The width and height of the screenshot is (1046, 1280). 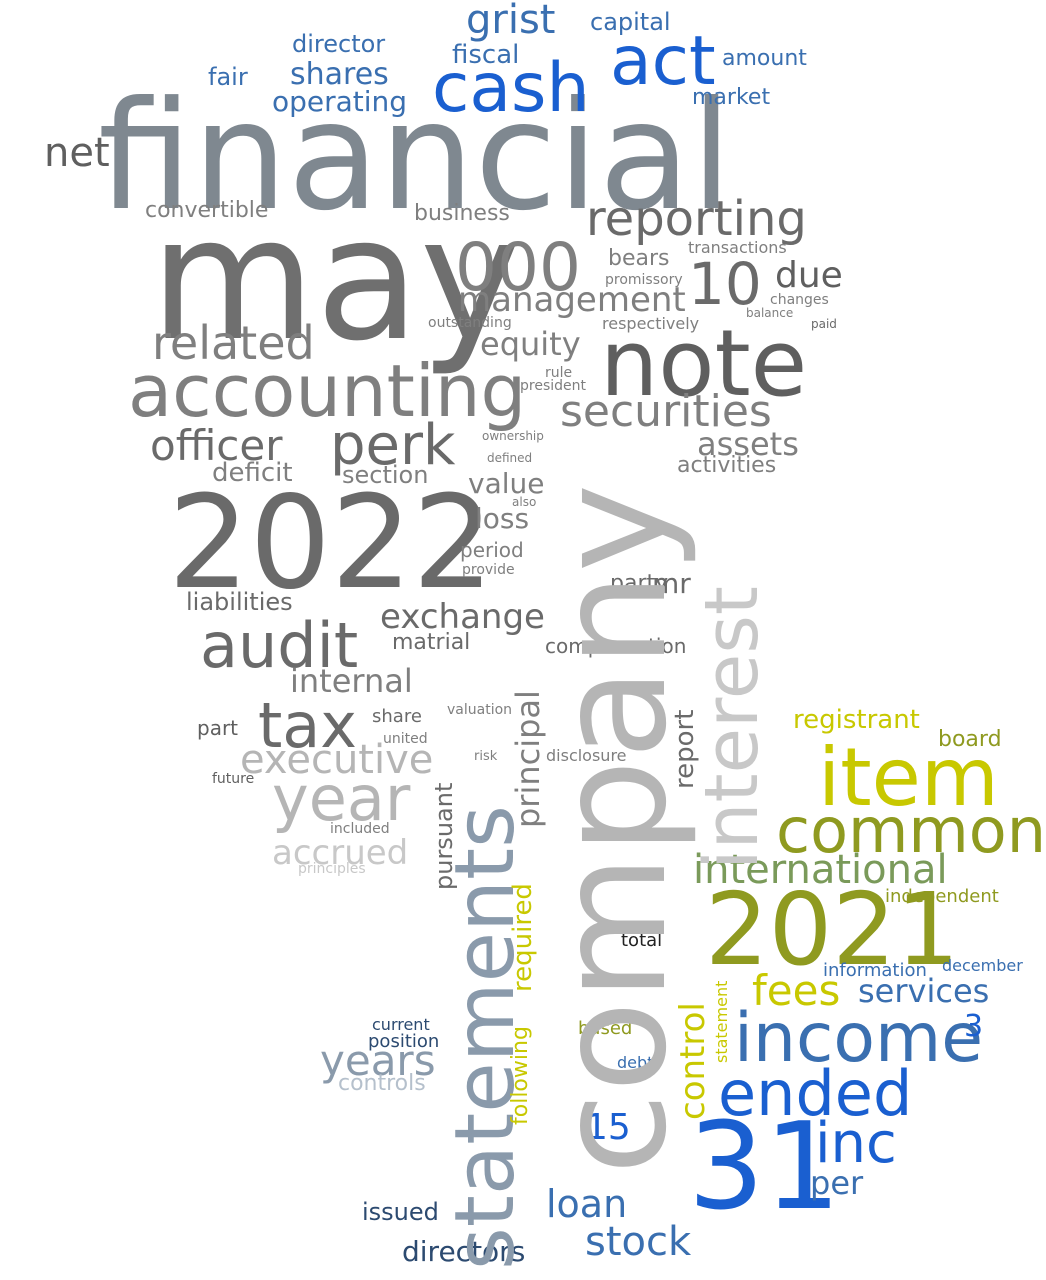 I want to click on word-assets: assets, so click(x=748, y=444).